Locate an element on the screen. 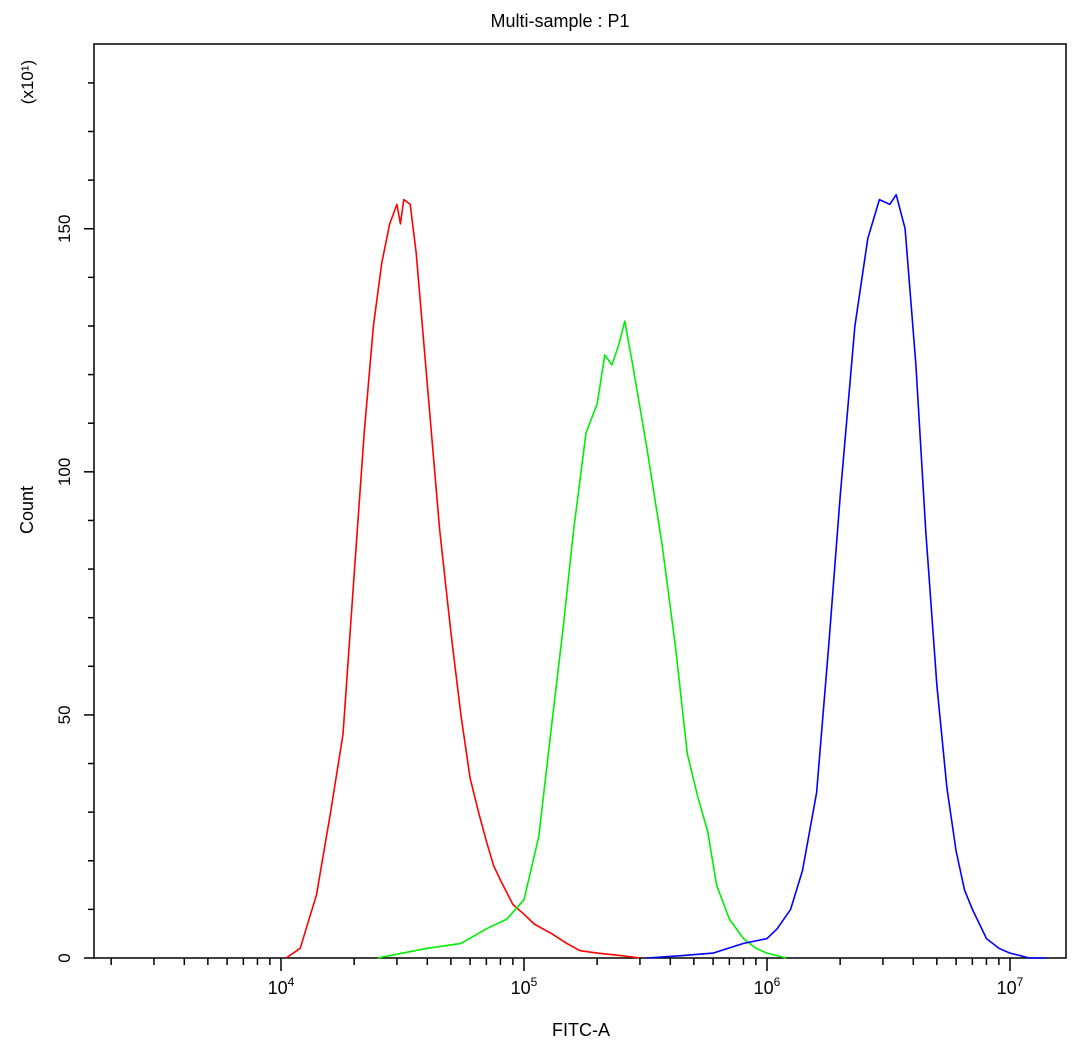 The height and width of the screenshot is (1044, 1080). y-tick-label: 100 is located at coordinates (64, 472).